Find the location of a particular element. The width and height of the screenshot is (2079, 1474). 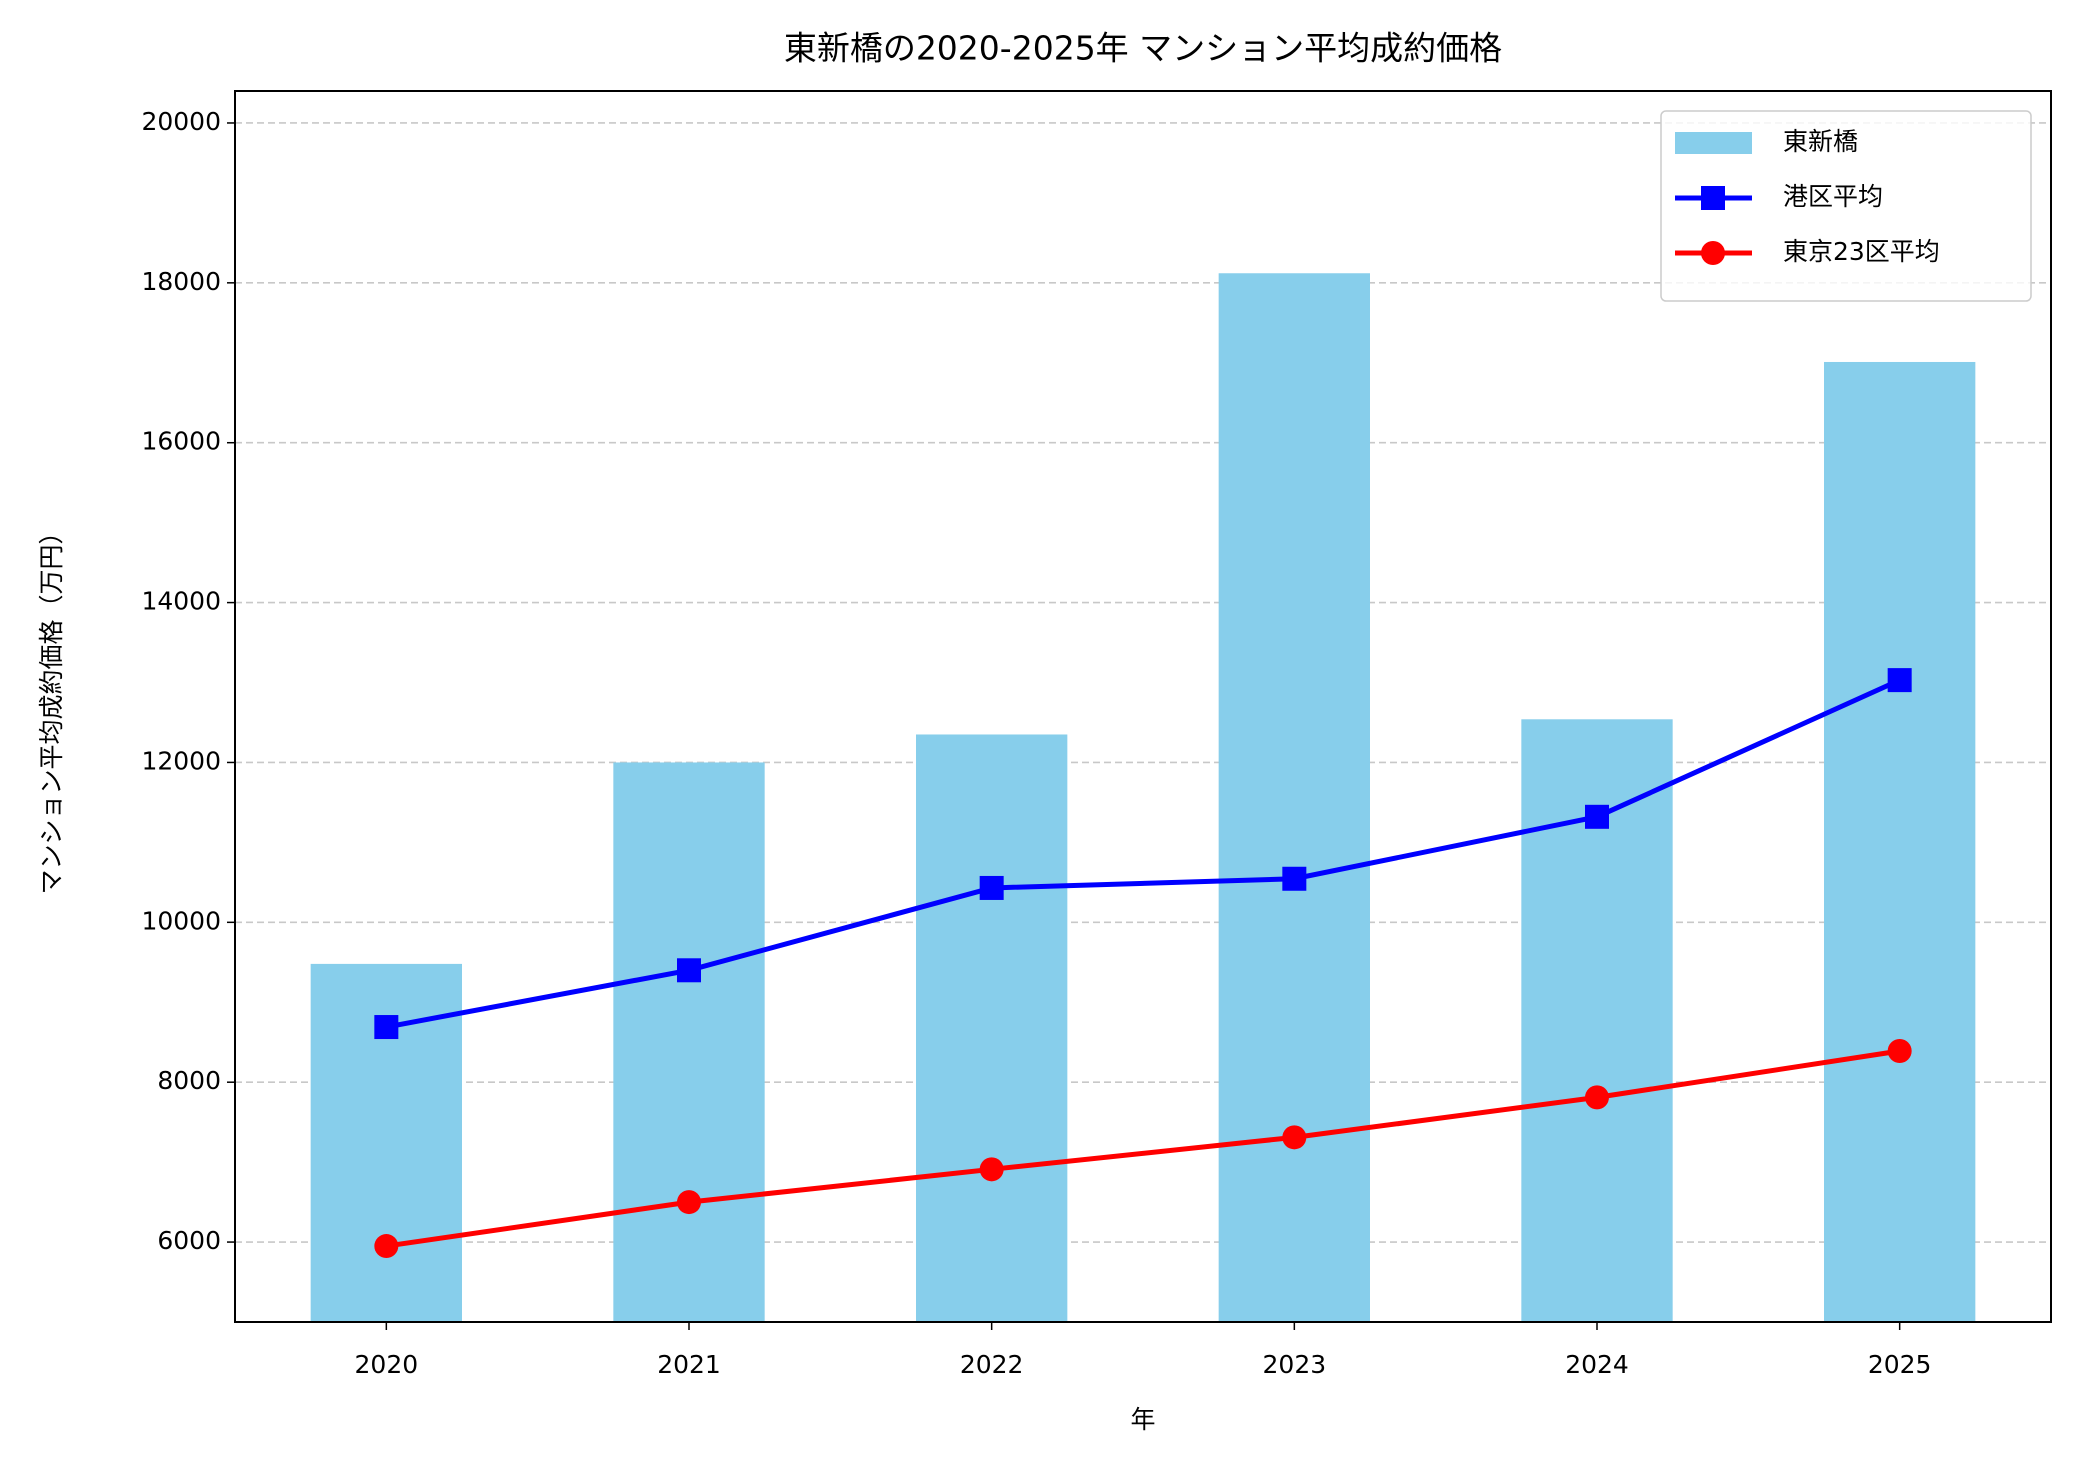

y-tick-label: 14000 is located at coordinates (181, 601).